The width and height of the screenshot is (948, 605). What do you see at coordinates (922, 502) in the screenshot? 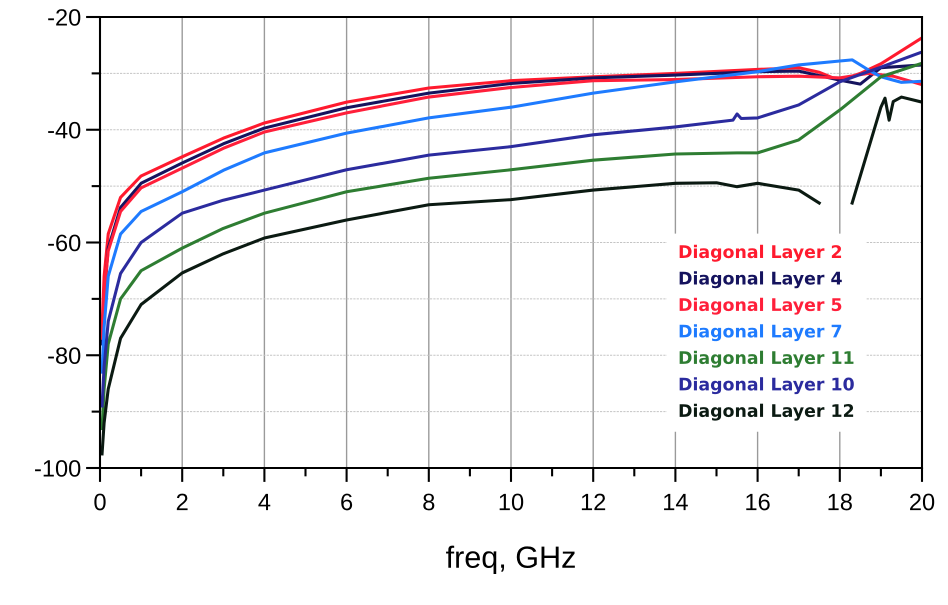
I see `x-tick-label: 20` at bounding box center [922, 502].